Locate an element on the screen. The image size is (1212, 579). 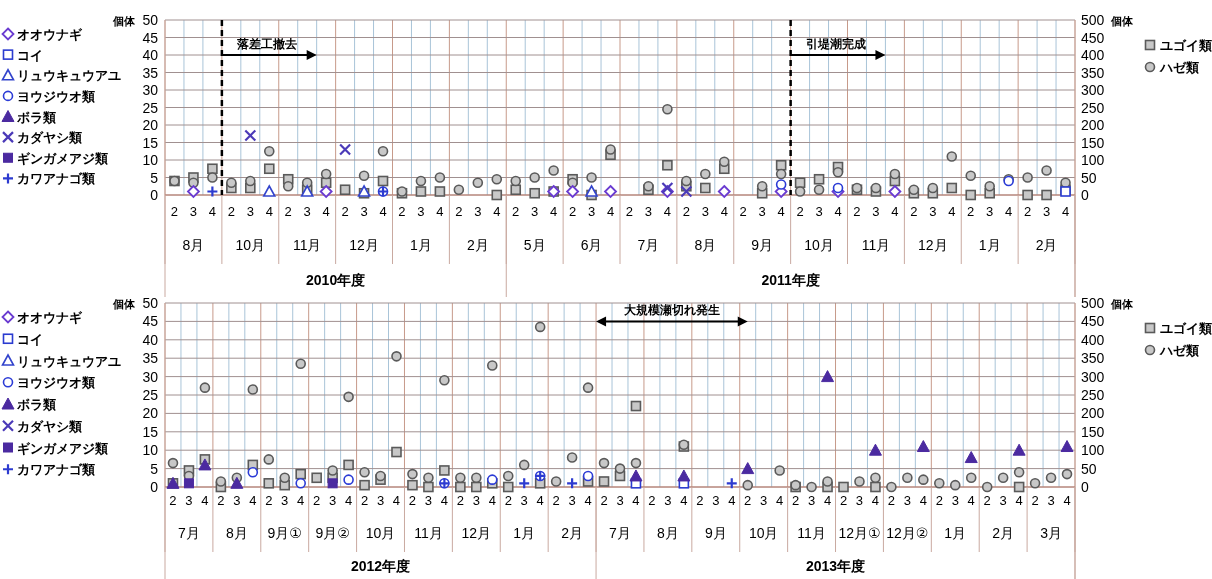
y-tick-label: 50 is located at coordinates (150, 303).